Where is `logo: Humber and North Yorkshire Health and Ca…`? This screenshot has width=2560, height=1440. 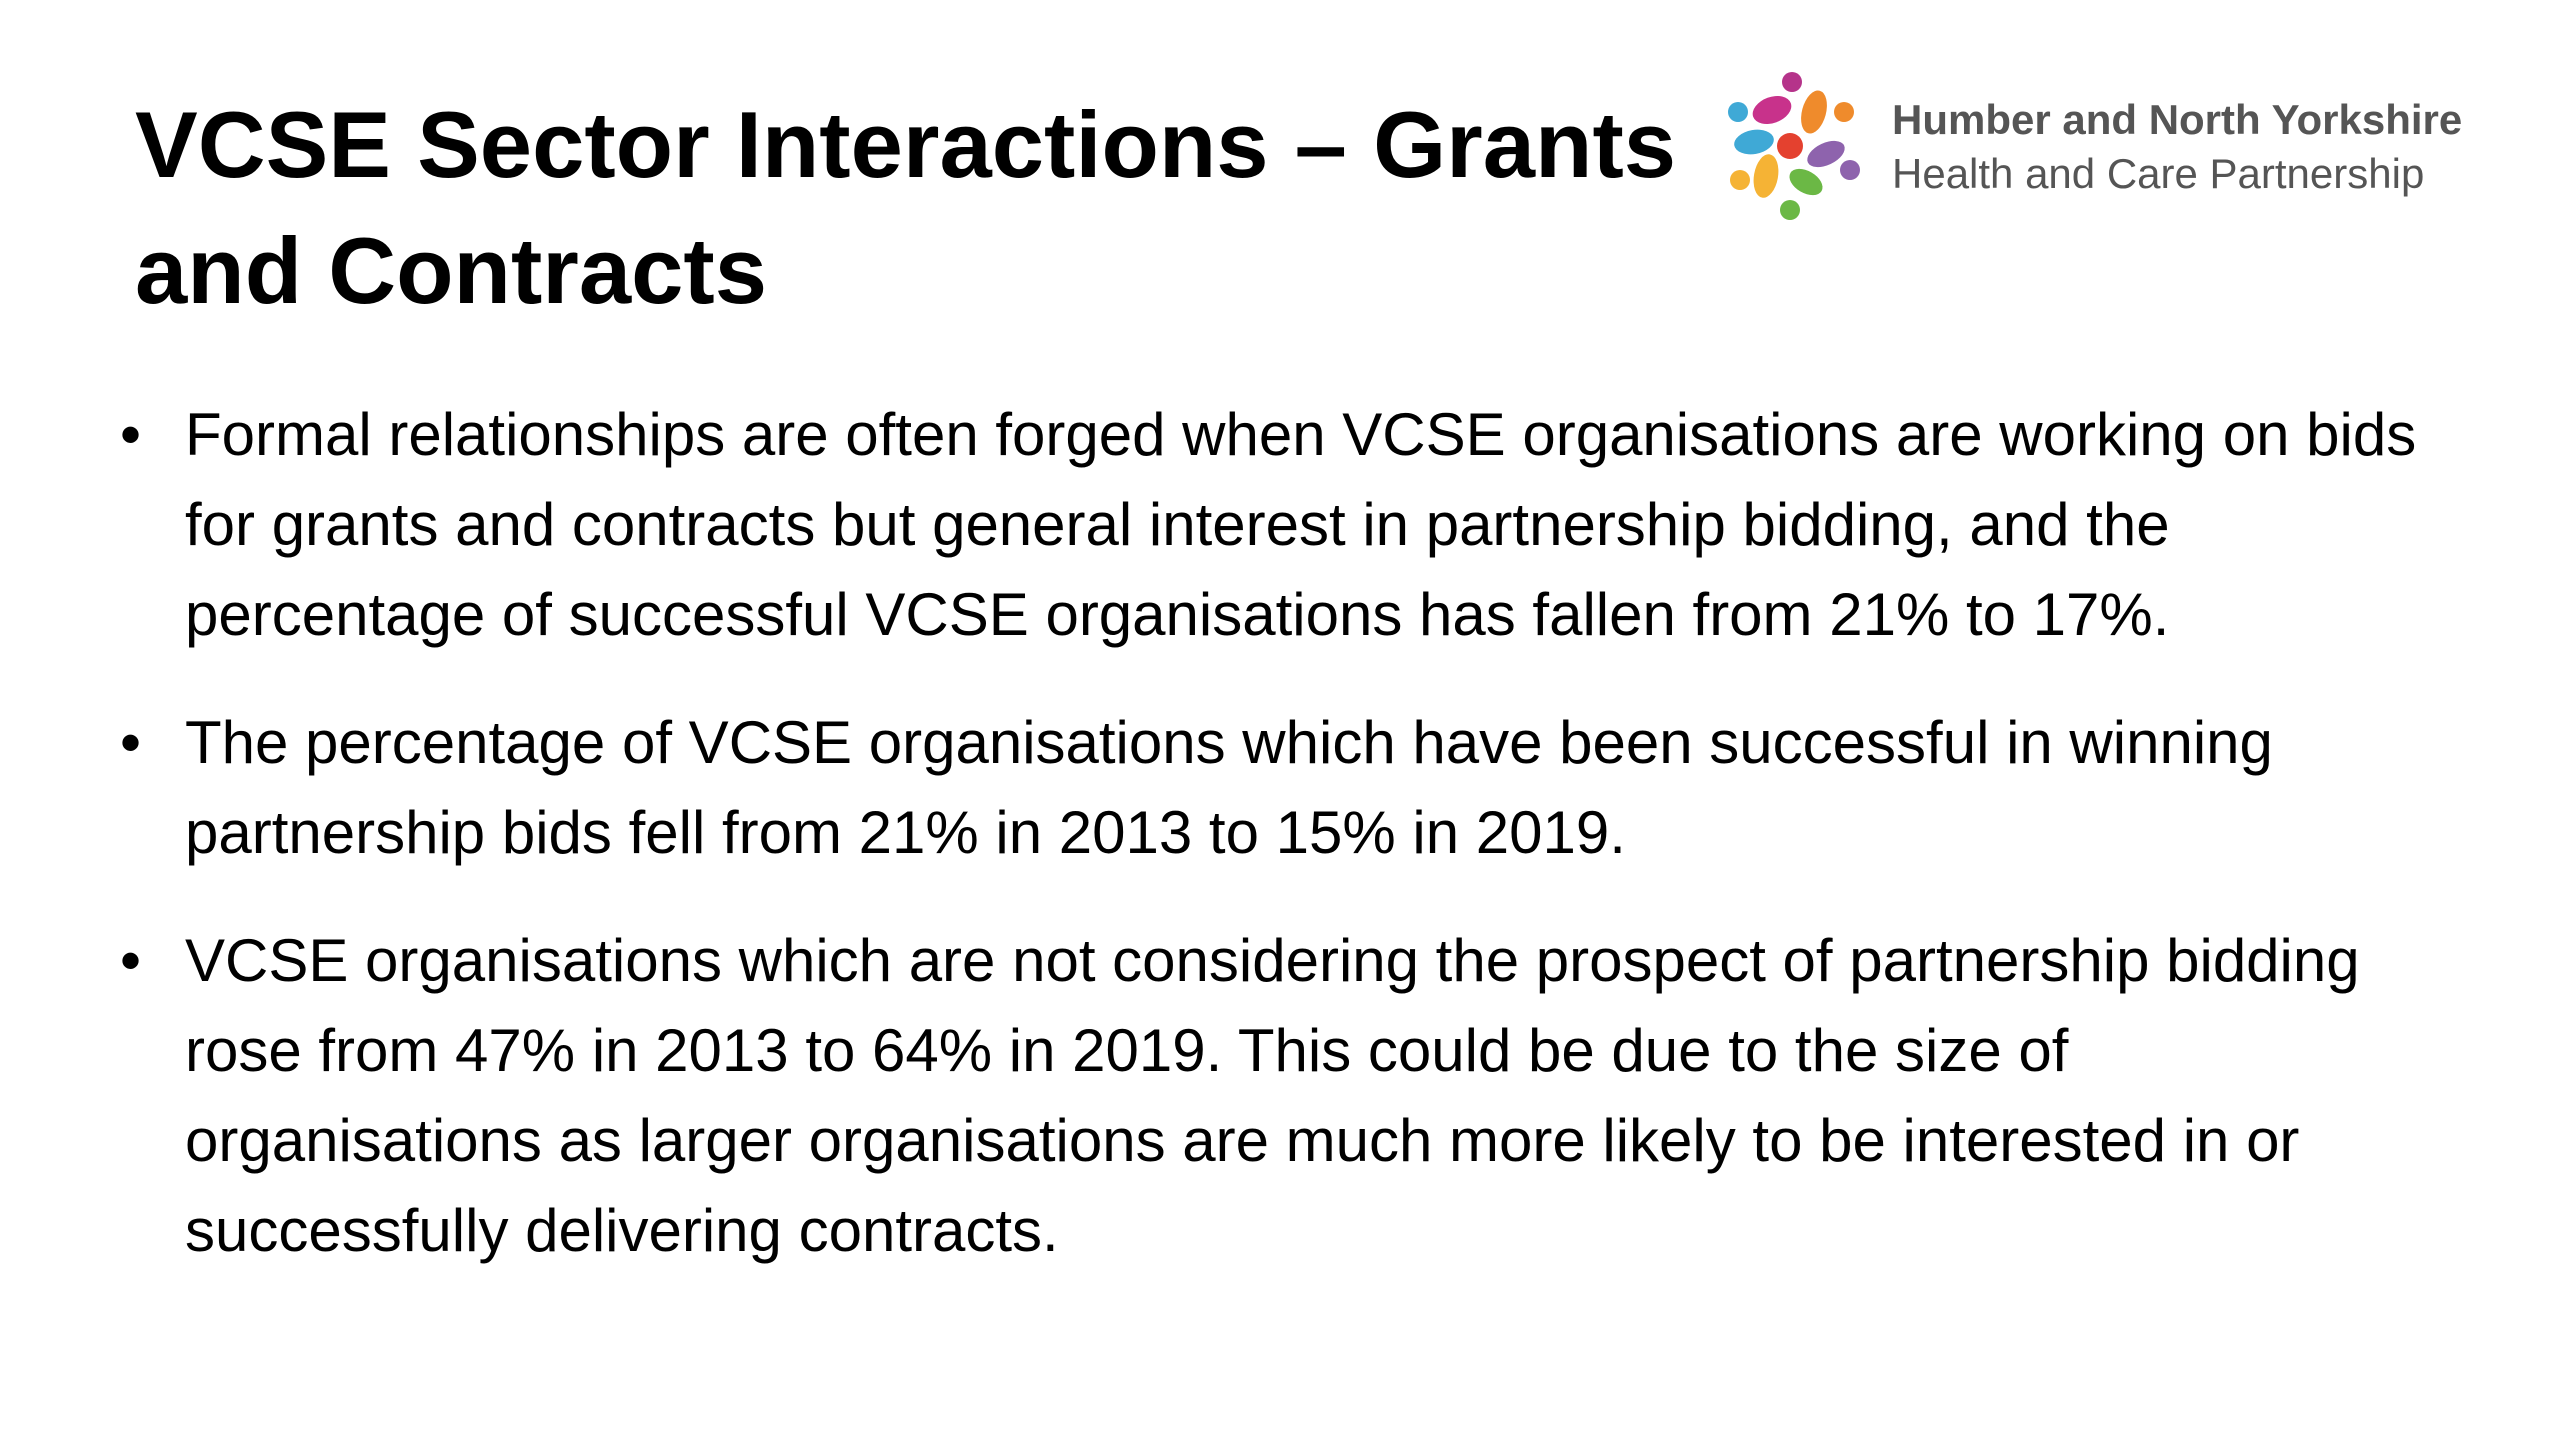
logo: Humber and North Yorkshire Health and Ca… is located at coordinates (2122, 150).